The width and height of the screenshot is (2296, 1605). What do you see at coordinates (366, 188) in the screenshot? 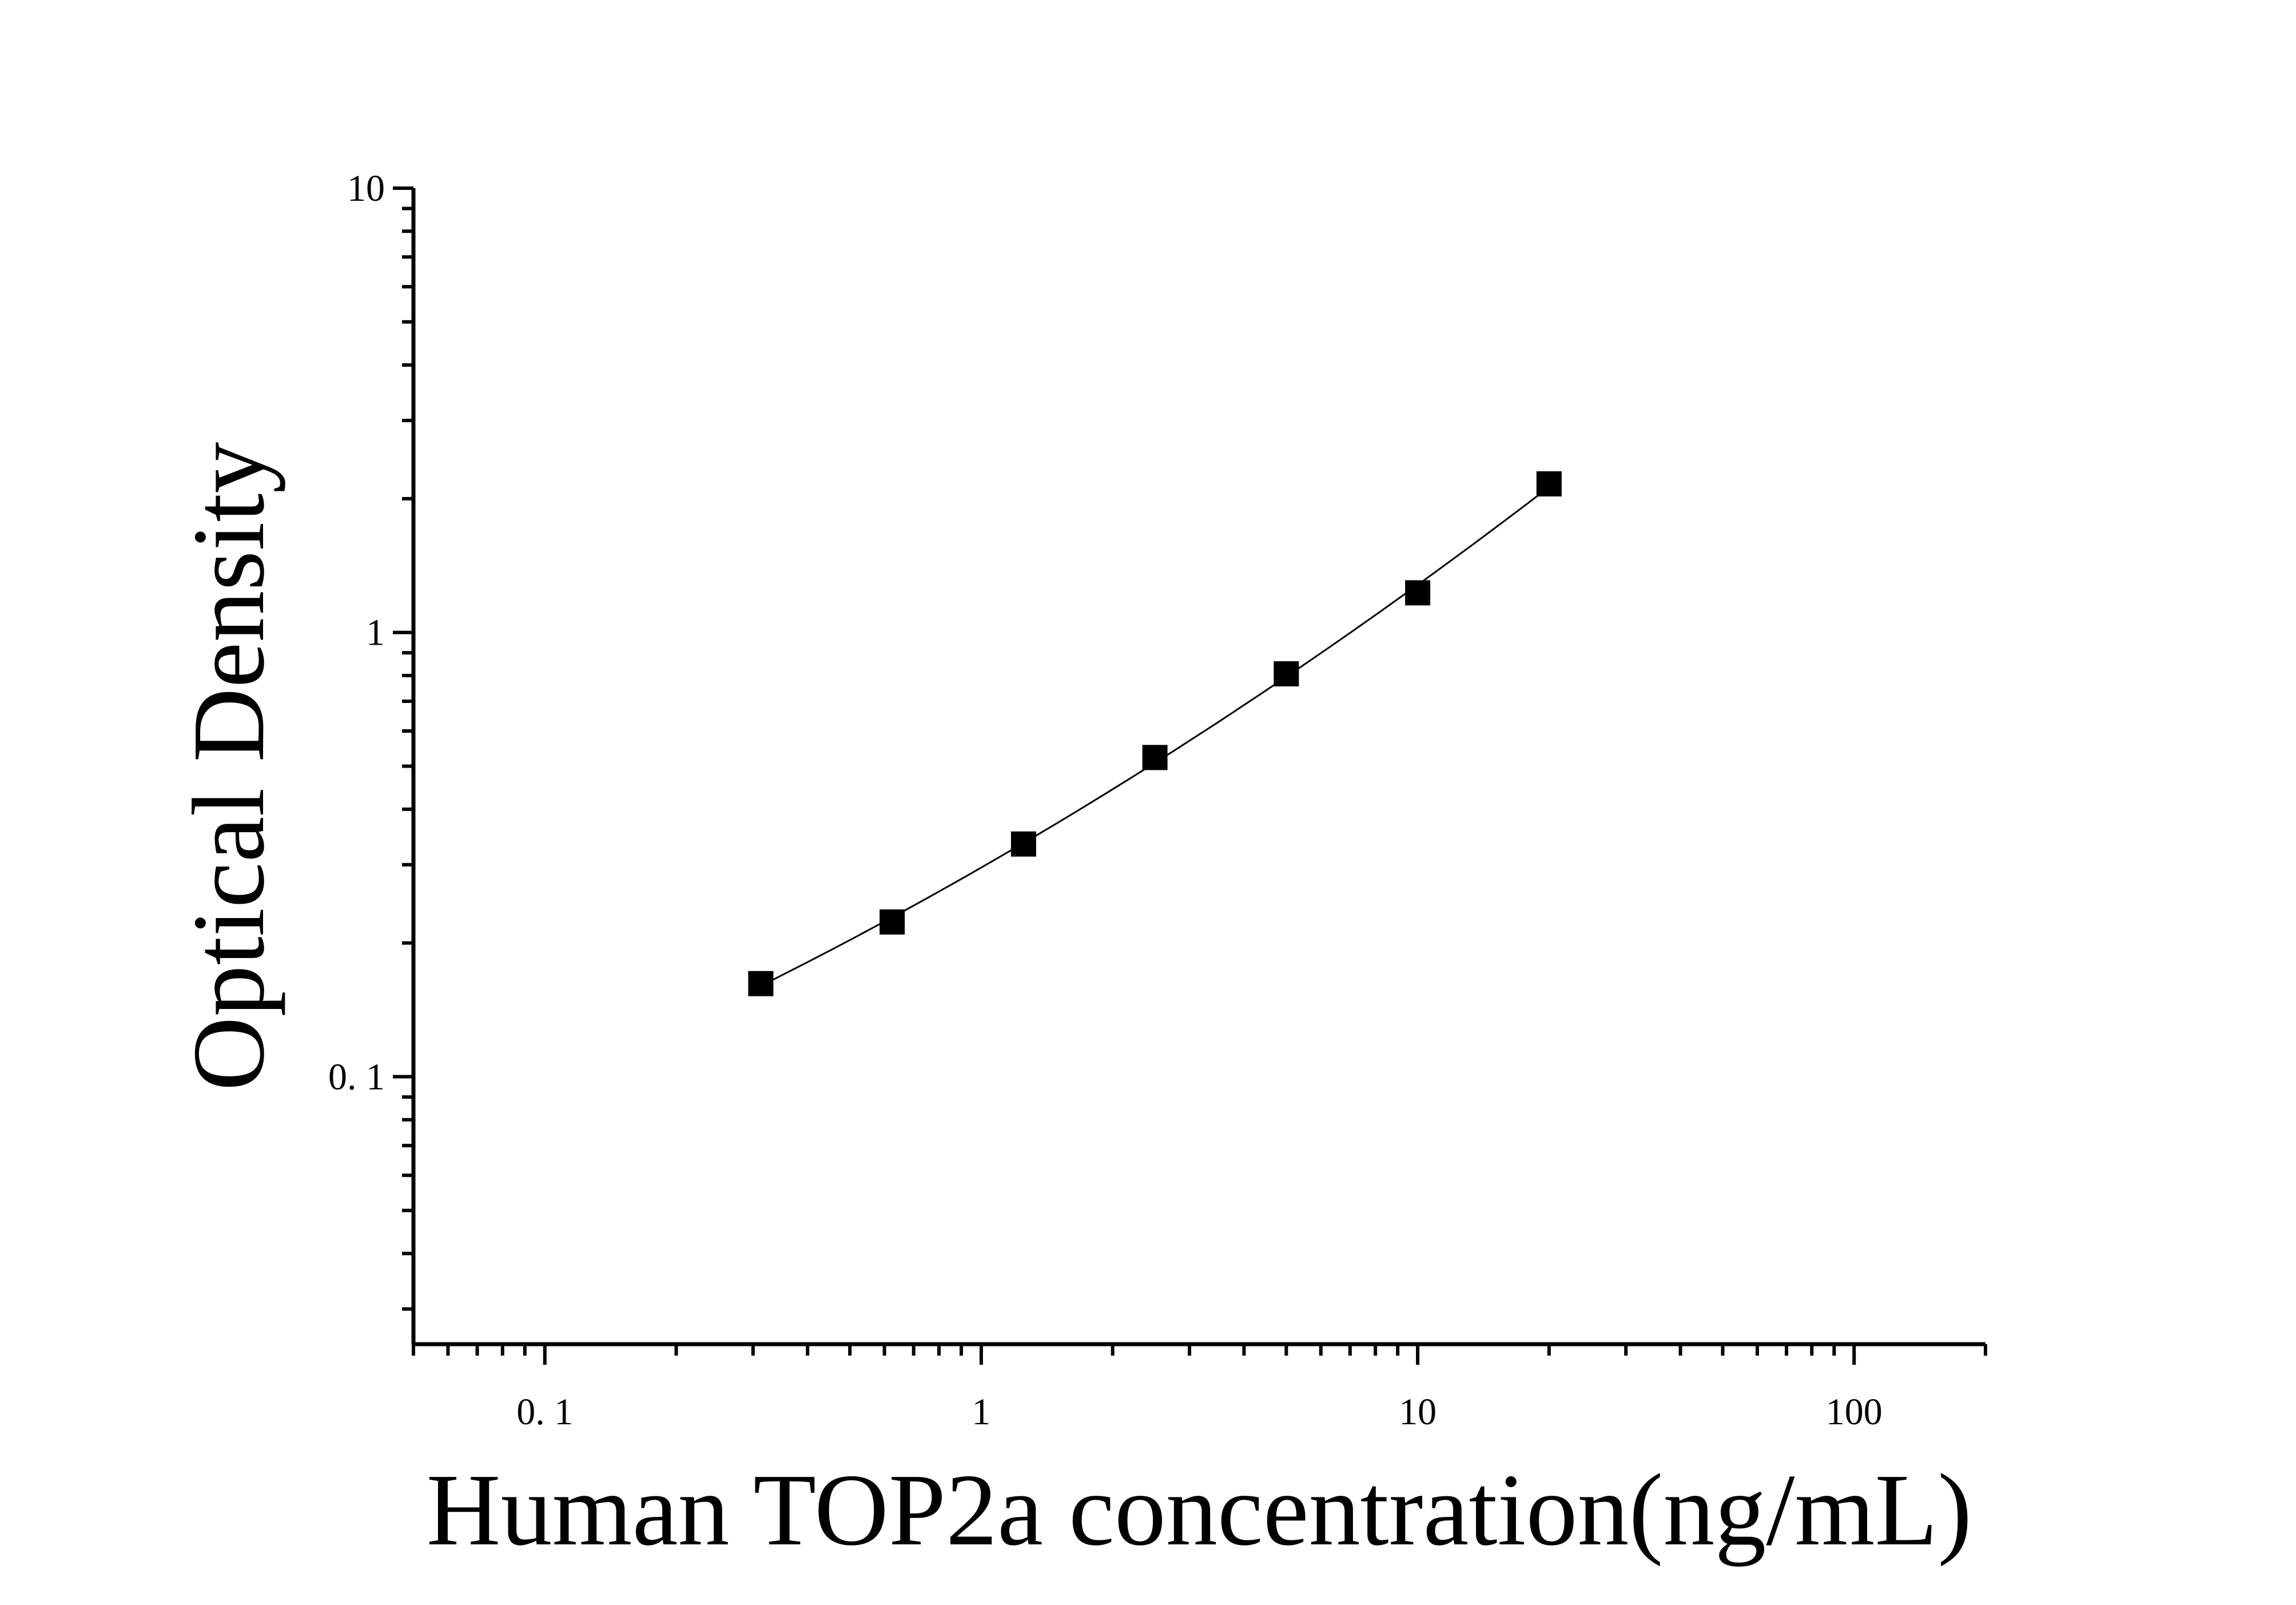
I see `y-tick-label: 10` at bounding box center [366, 188].